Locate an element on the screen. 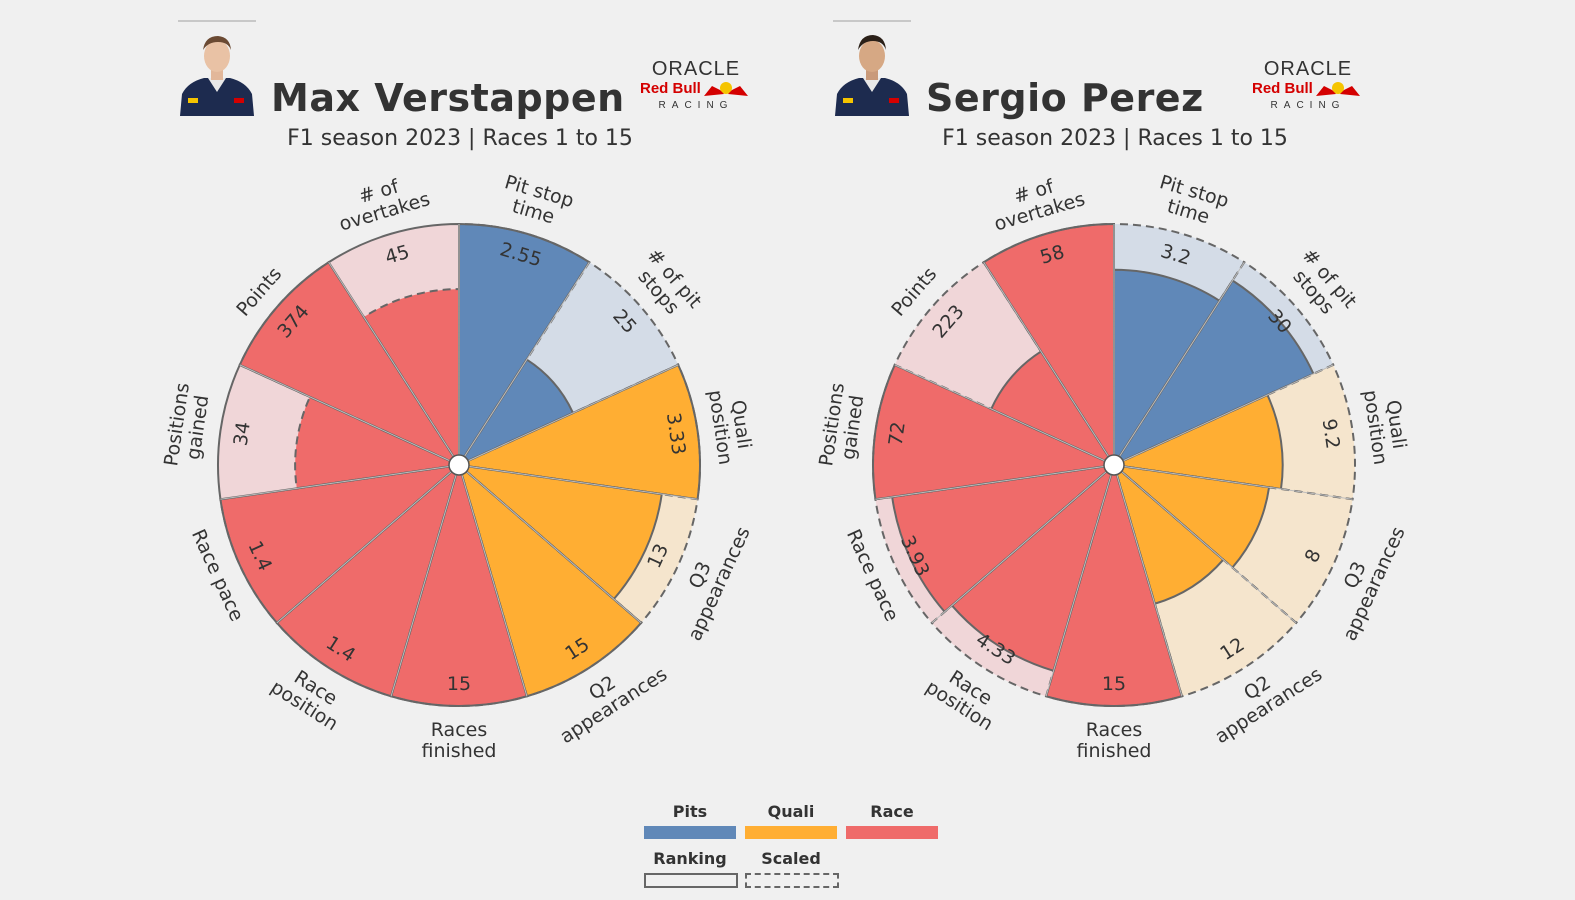 This screenshot has width=1575, height=900. bar-scaled-outline-positions-gained is located at coordinates (995, 432).